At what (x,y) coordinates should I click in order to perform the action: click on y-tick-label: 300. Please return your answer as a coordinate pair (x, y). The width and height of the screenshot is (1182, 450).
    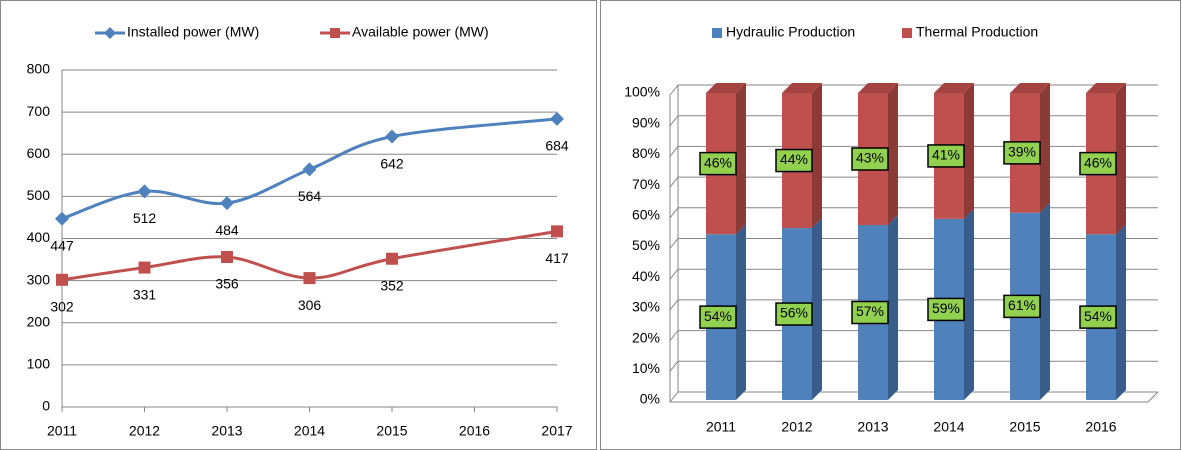
    Looking at the image, I should click on (39, 279).